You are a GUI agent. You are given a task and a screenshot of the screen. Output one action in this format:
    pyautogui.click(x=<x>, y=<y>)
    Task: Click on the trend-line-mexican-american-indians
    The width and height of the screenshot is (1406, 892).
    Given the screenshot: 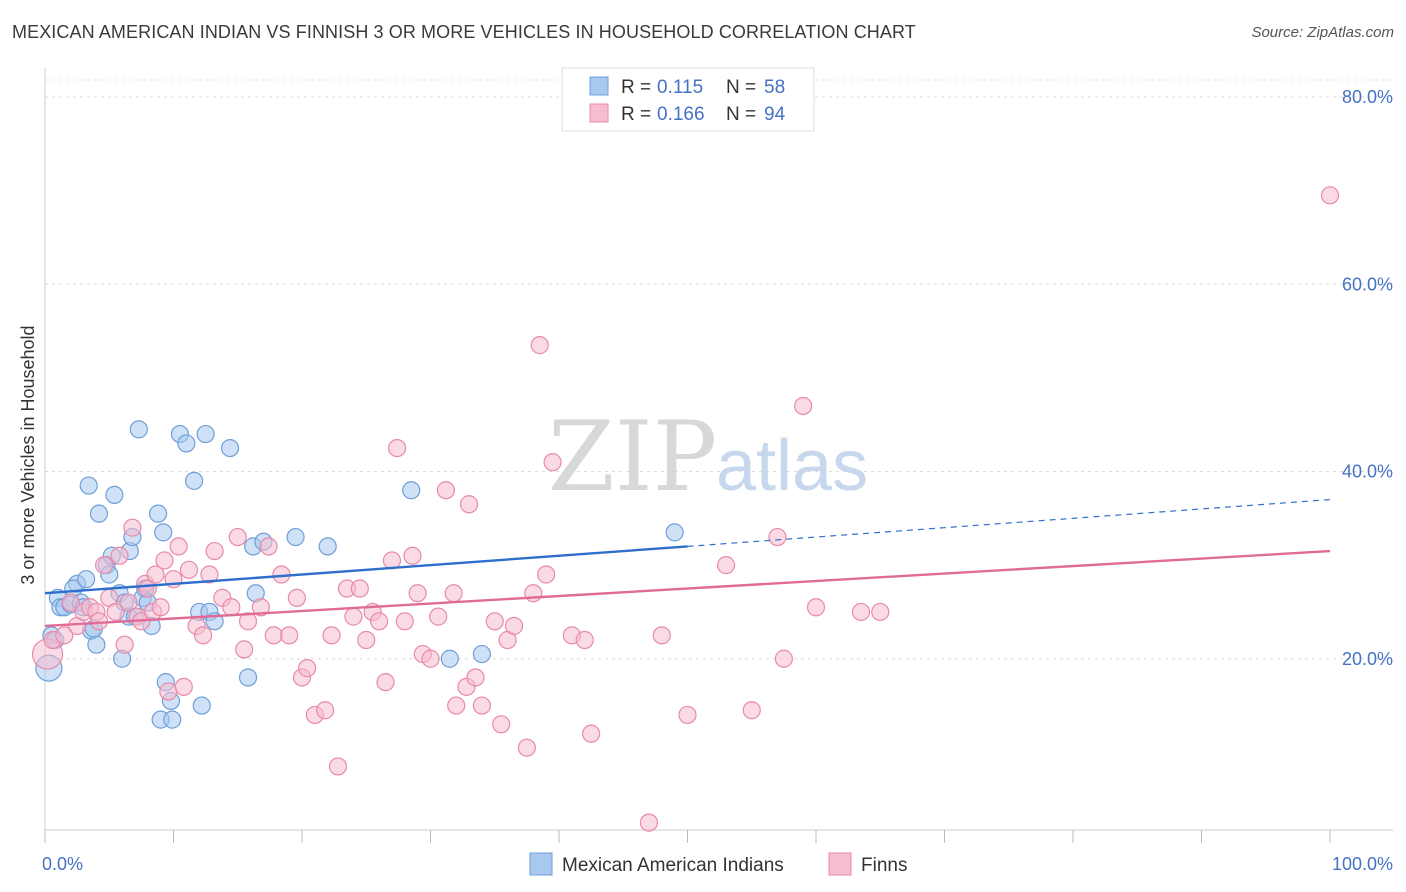 What is the action you would take?
    pyautogui.click(x=366, y=570)
    